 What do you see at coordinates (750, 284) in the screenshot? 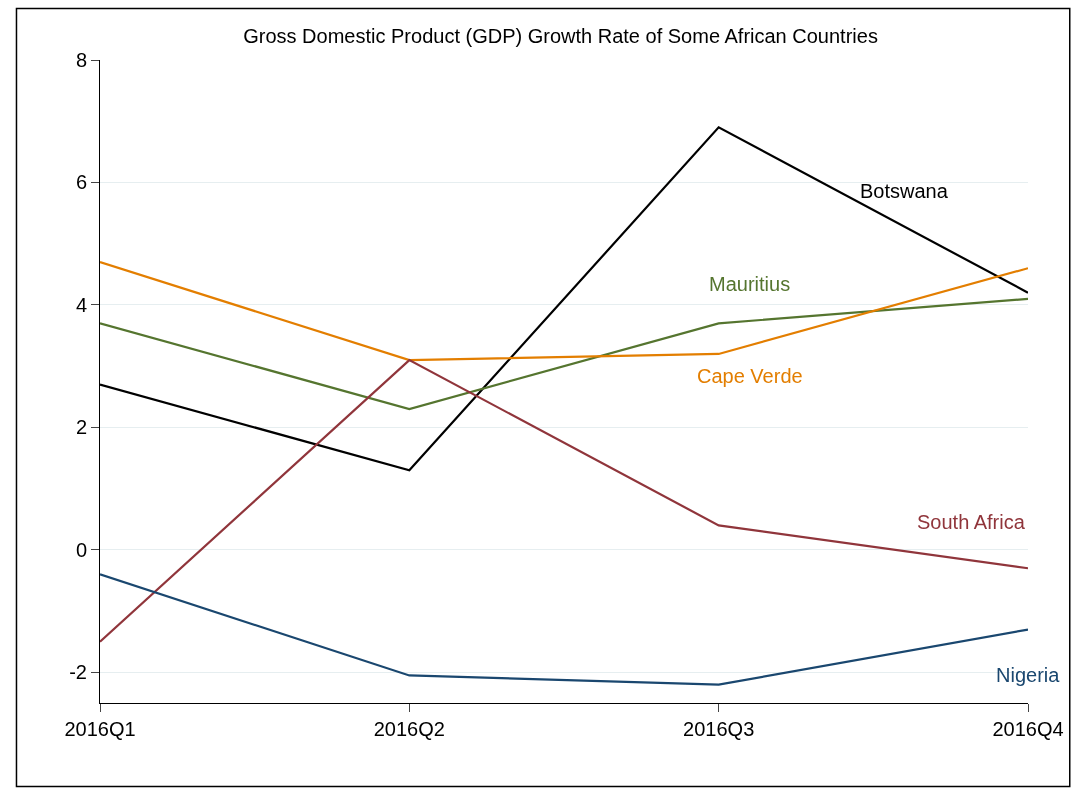
I see `series-label: Mauritius` at bounding box center [750, 284].